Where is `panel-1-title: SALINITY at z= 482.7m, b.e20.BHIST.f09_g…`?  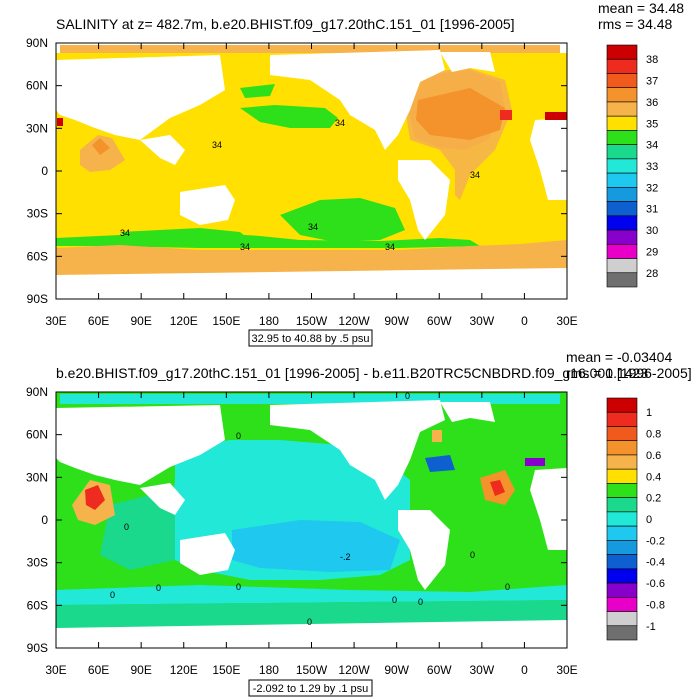 panel-1-title: SALINITY at z= 482.7m, b.e20.BHIST.f09_g… is located at coordinates (285, 24).